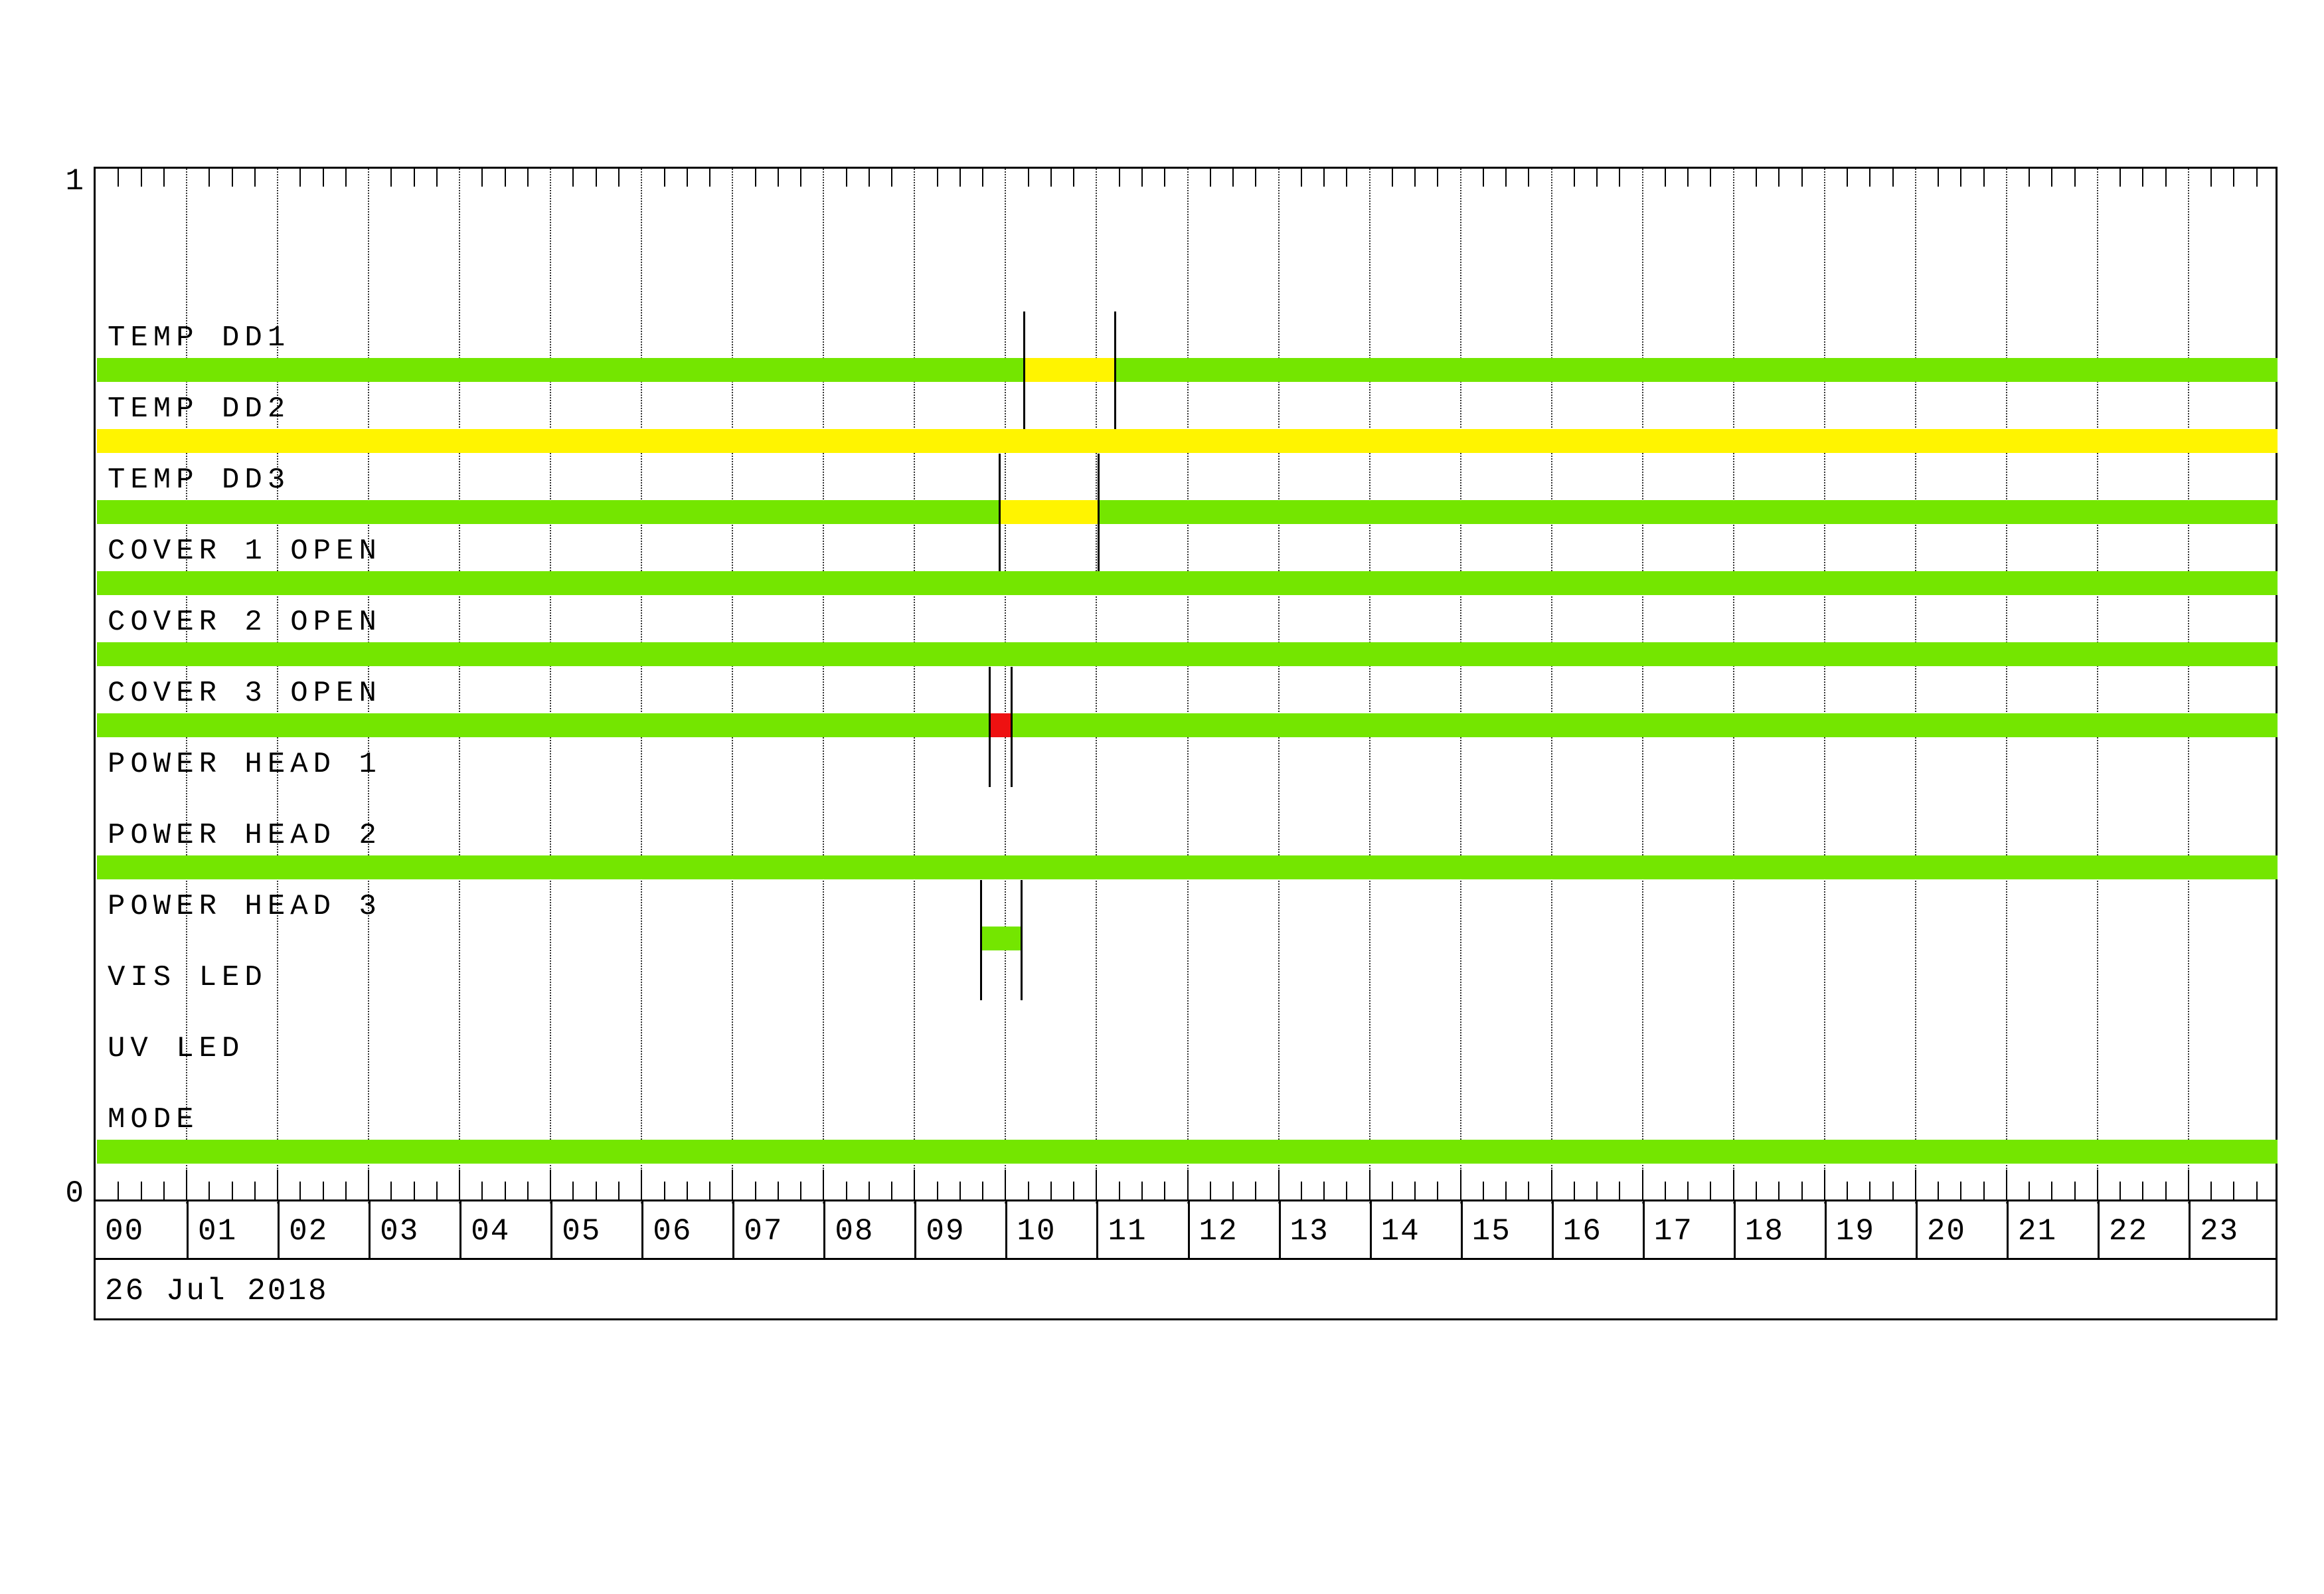  I want to click on hour-label: 11, so click(1127, 1231).